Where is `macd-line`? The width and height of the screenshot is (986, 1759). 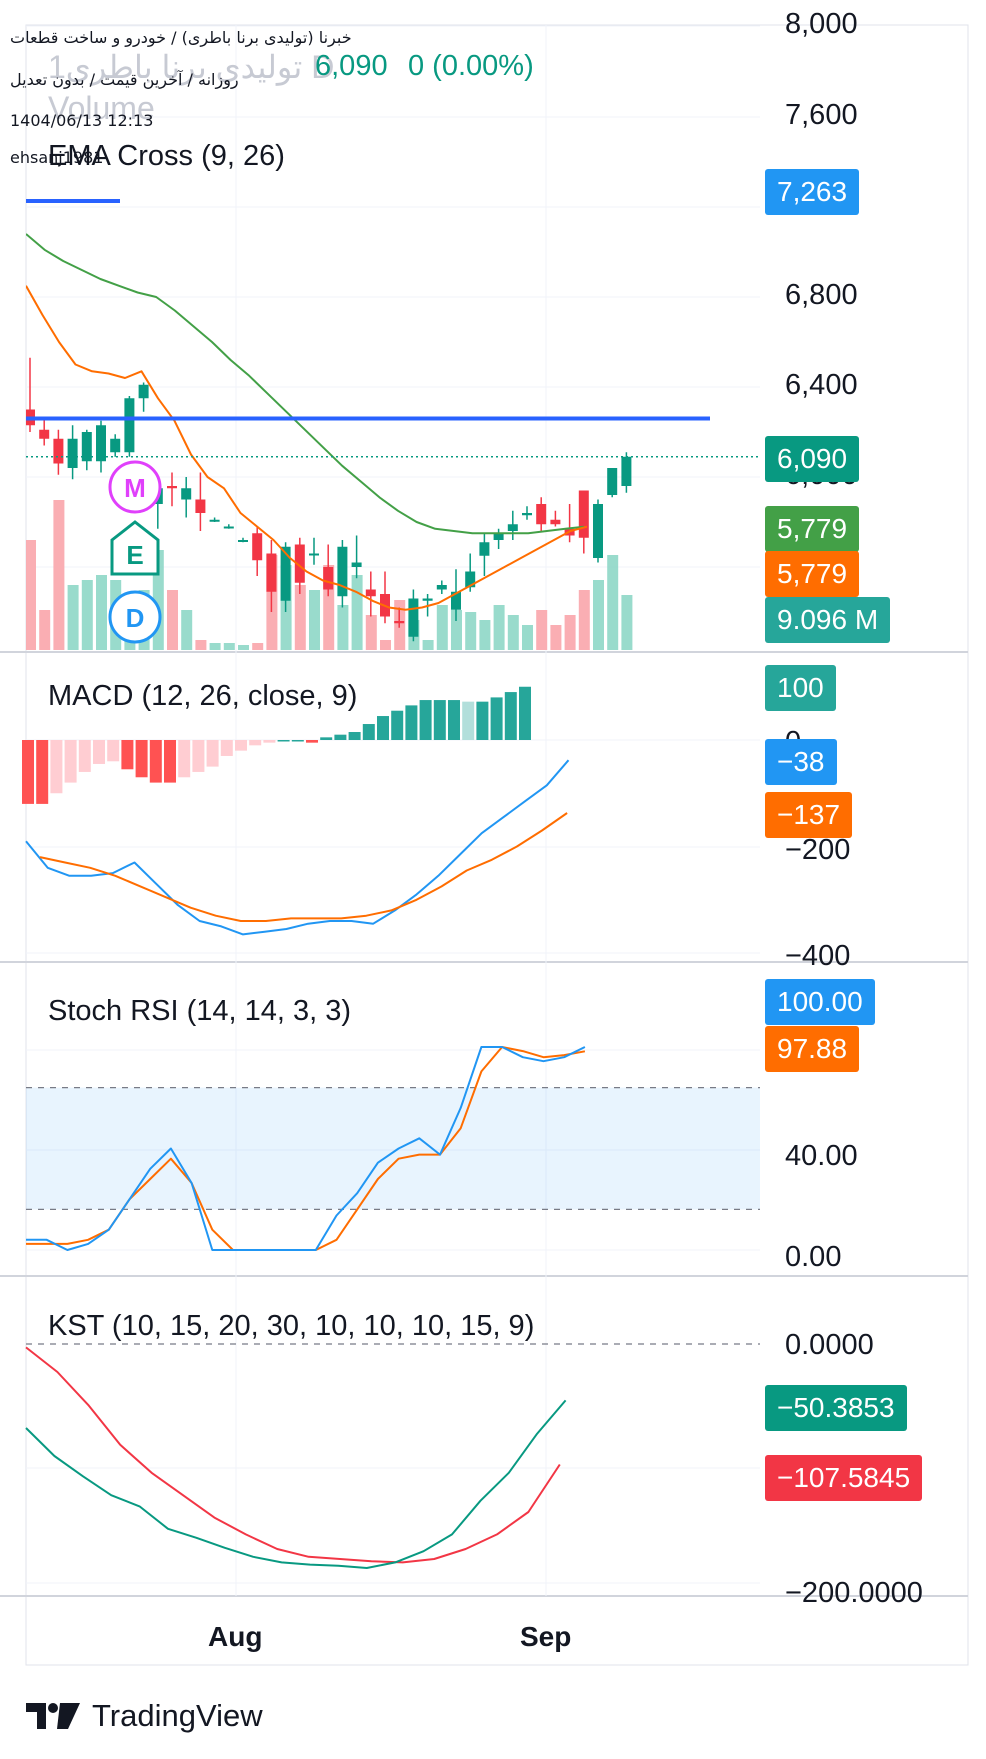
macd-line is located at coordinates (297, 847).